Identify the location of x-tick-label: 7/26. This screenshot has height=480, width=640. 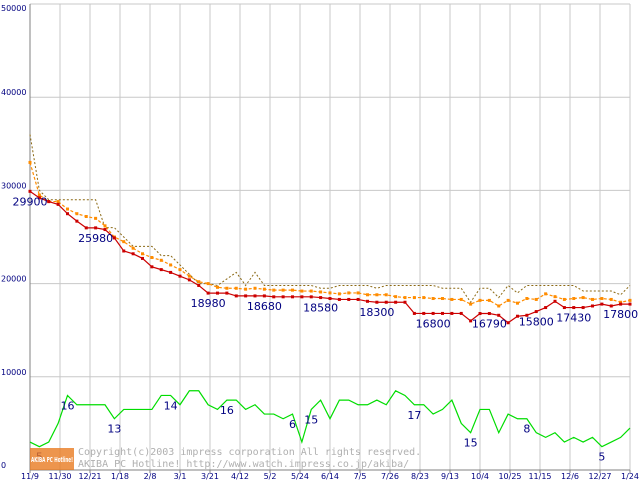
(390, 476).